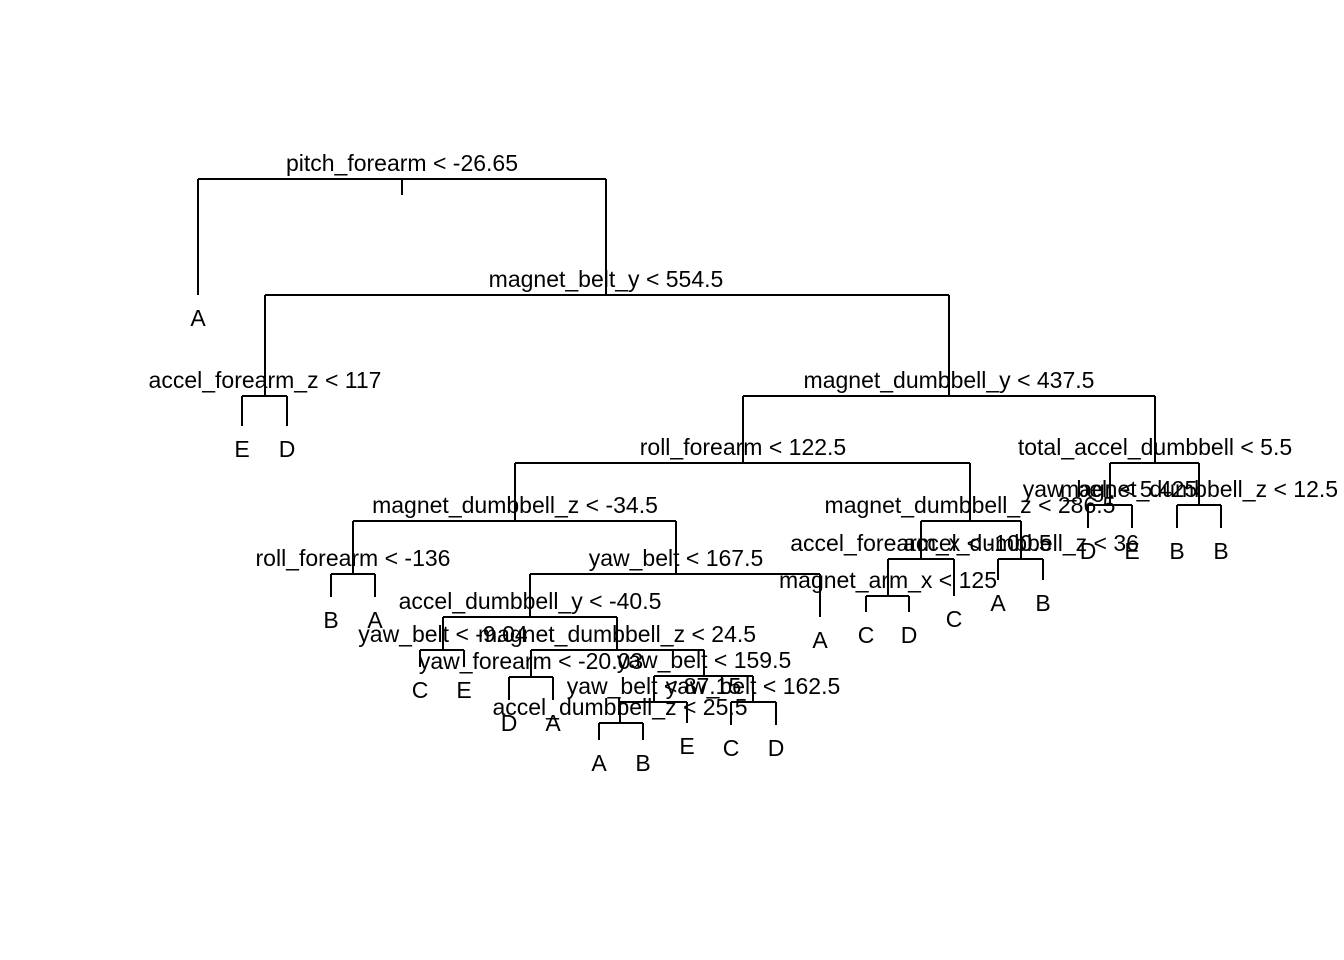 The image size is (1344, 960). Describe the element at coordinates (949, 380) in the screenshot. I see `split-label: magnet_dumbbell_y < 437.5` at that location.